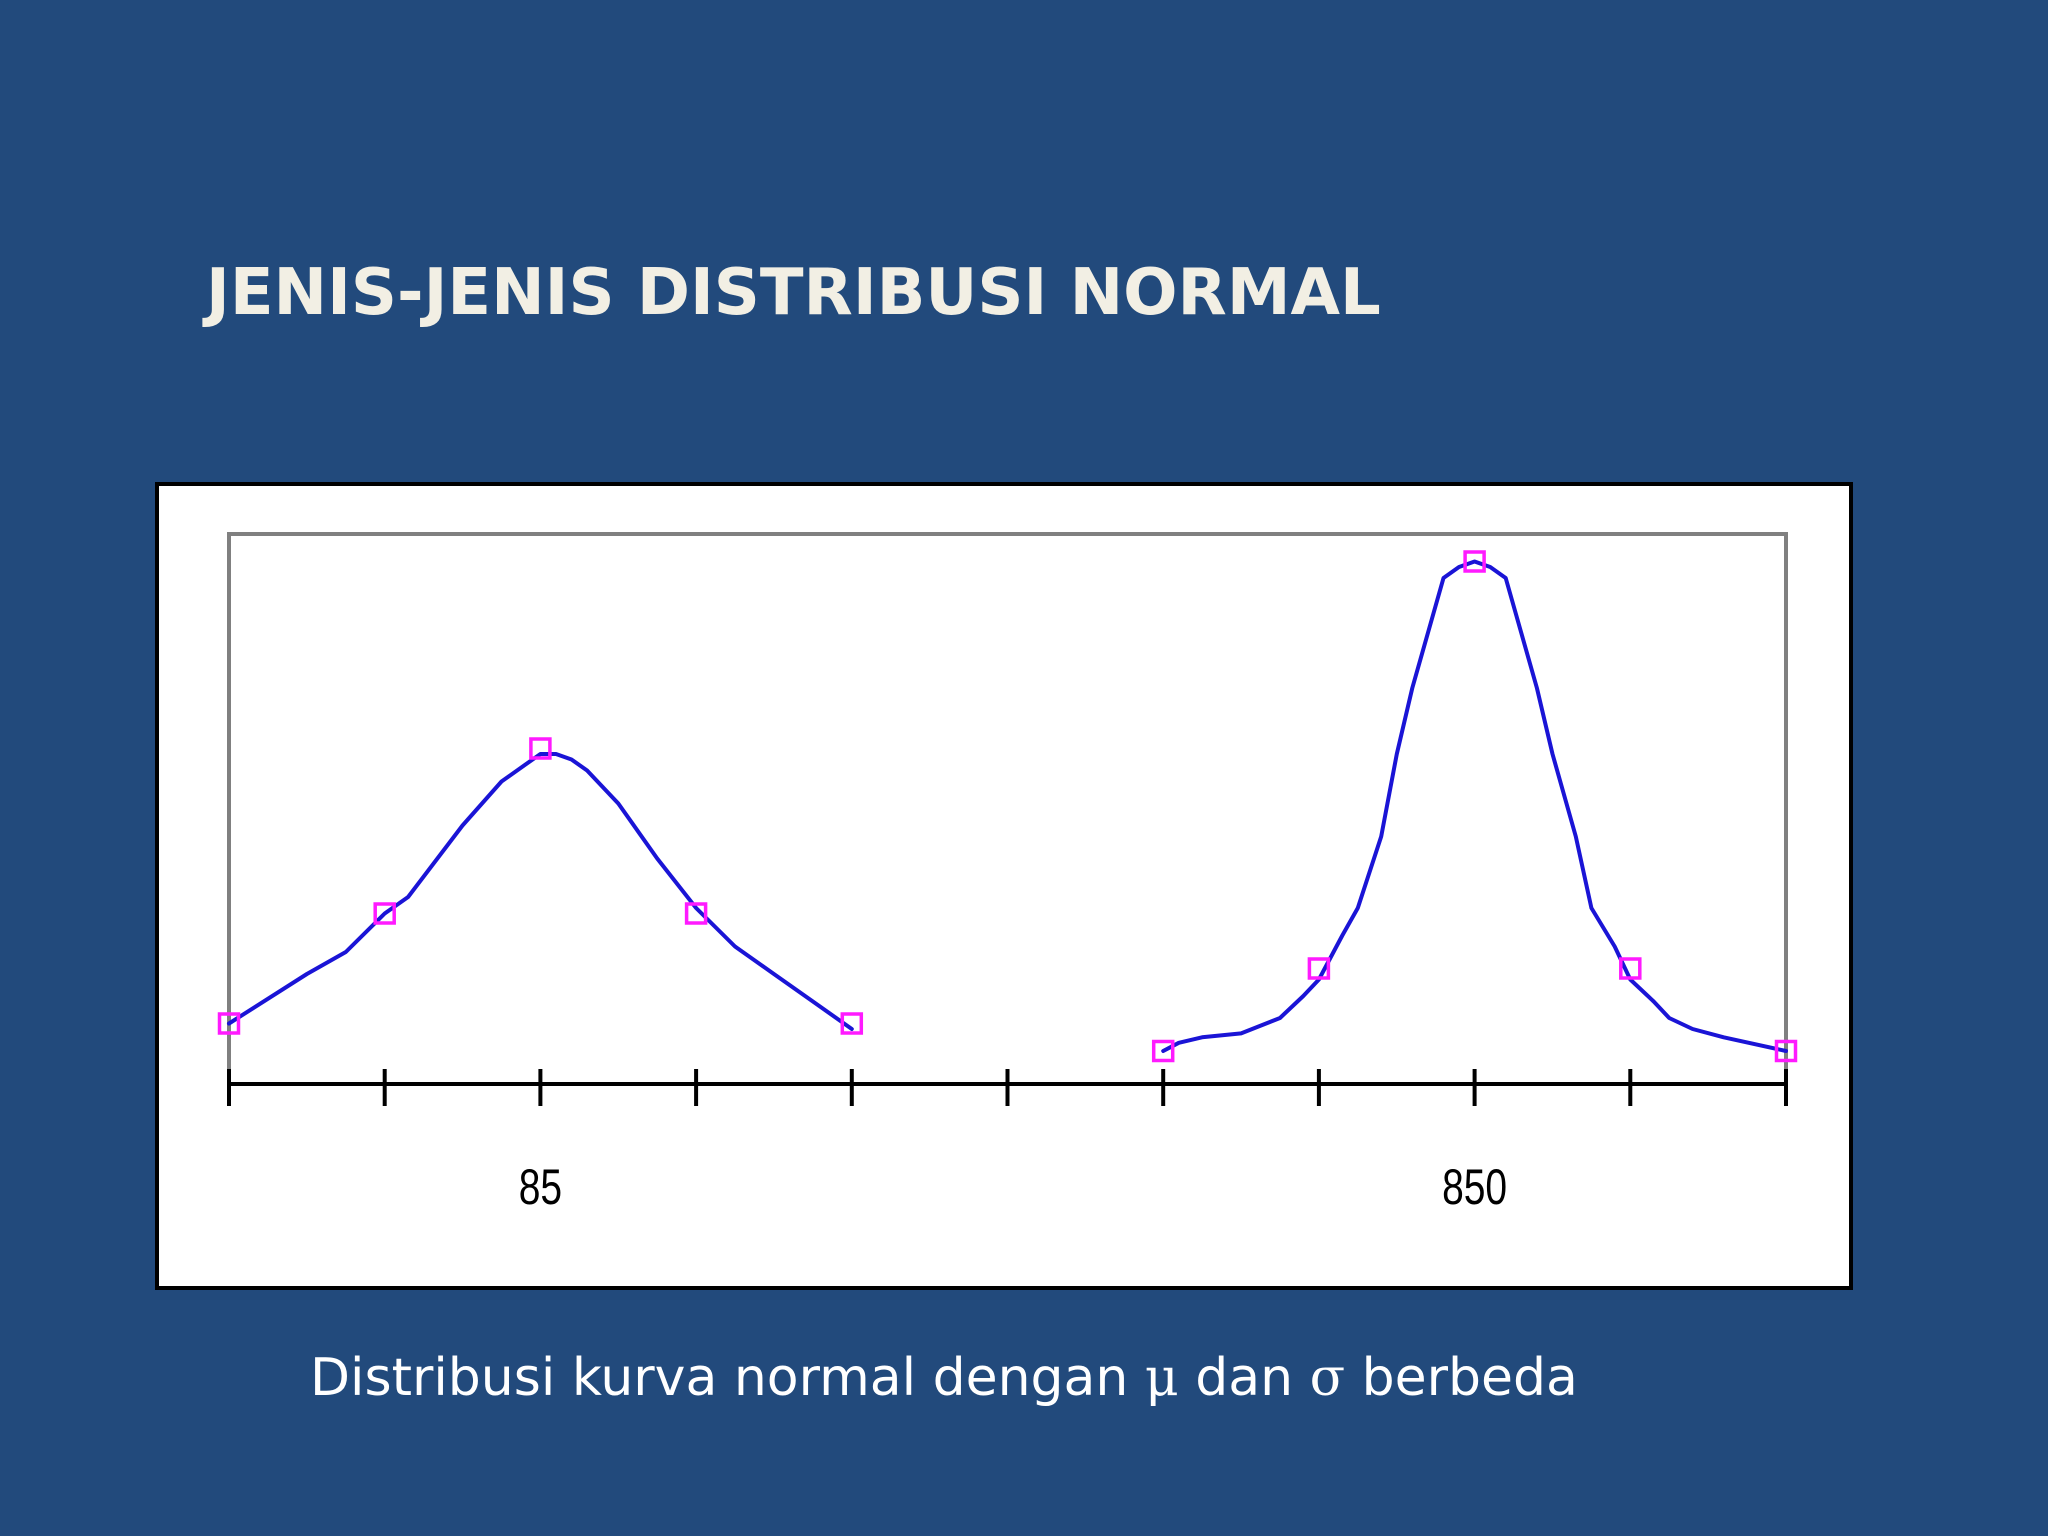  Describe the element at coordinates (540, 1186) in the screenshot. I see `tick-label: 85` at that location.